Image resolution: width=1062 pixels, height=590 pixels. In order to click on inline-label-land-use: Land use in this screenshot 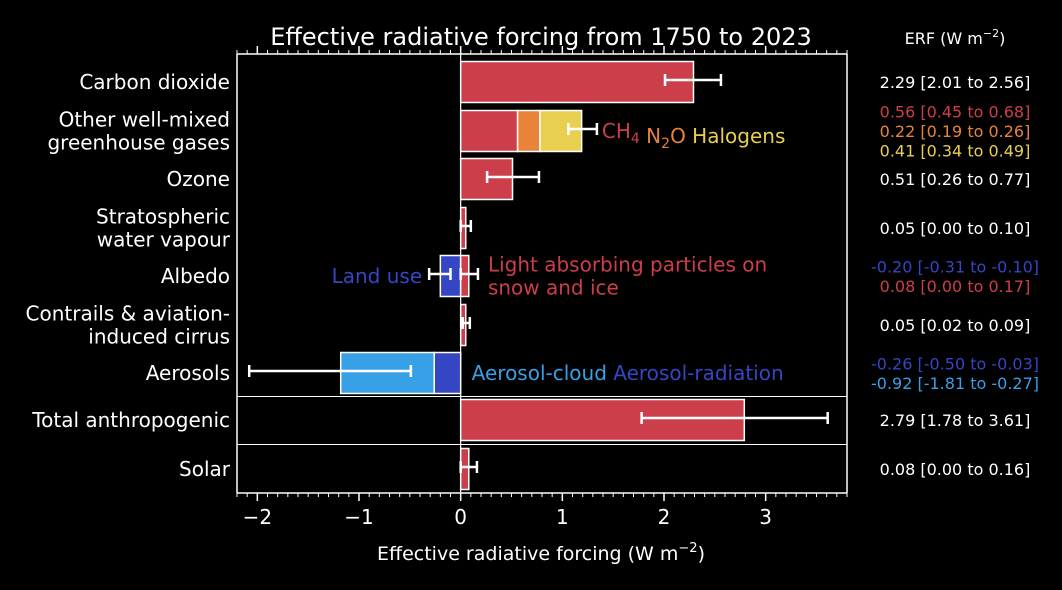, I will do `click(377, 276)`.